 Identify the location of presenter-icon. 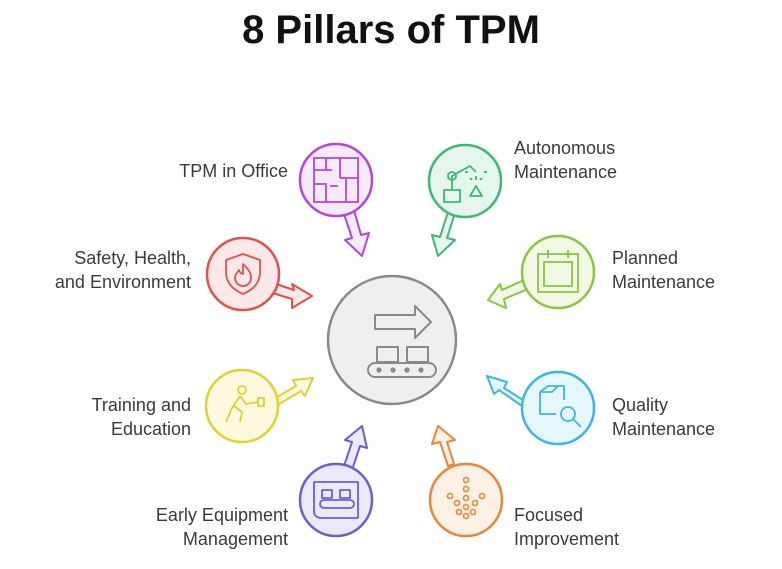
(245, 404).